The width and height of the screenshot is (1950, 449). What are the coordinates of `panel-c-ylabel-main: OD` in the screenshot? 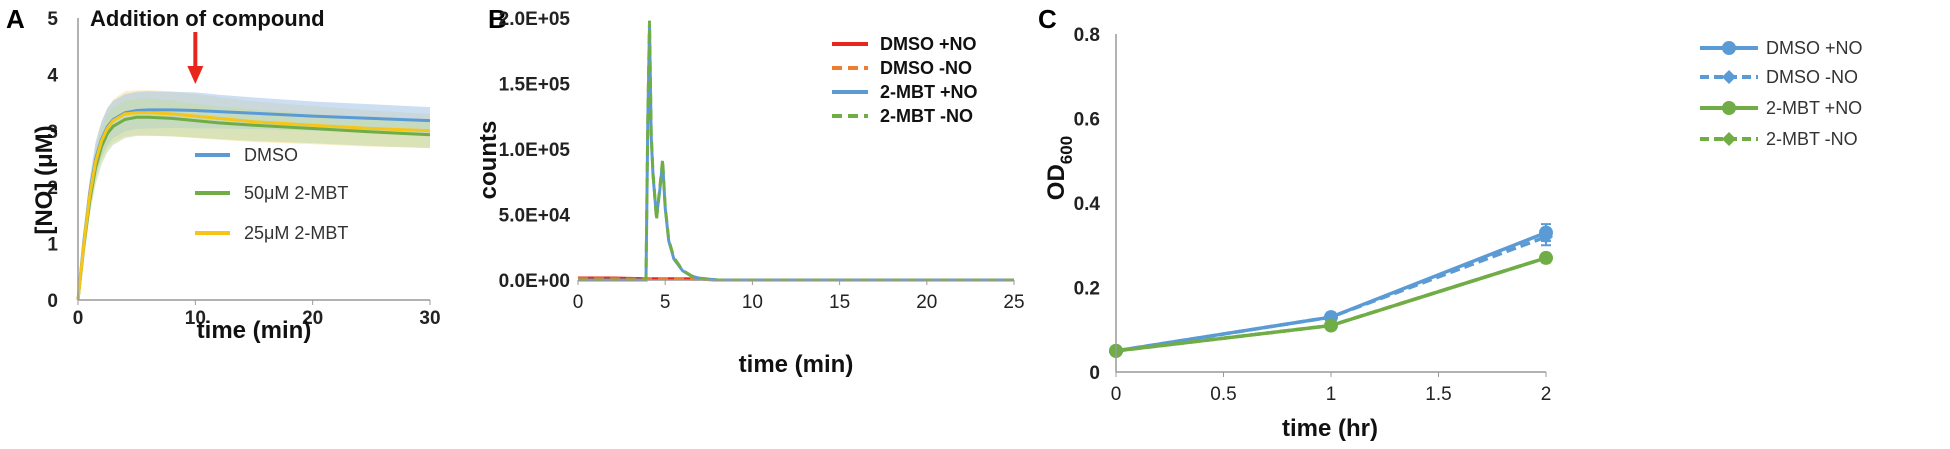 It's located at (1056, 182).